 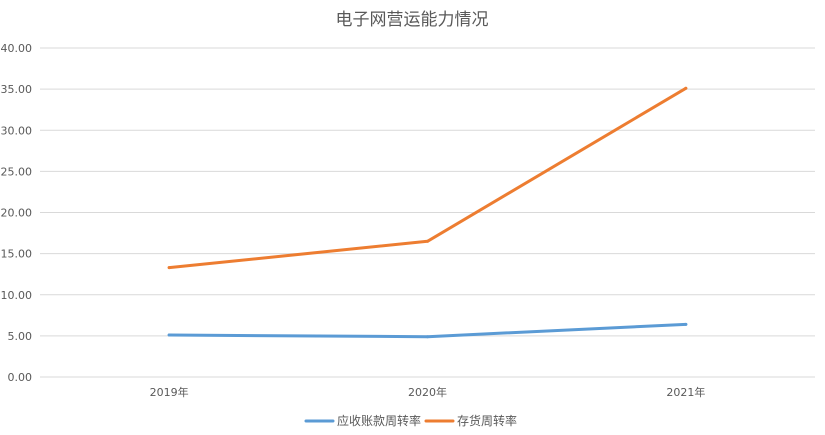 I want to click on y-tick-label: 30.00, so click(x=17, y=130).